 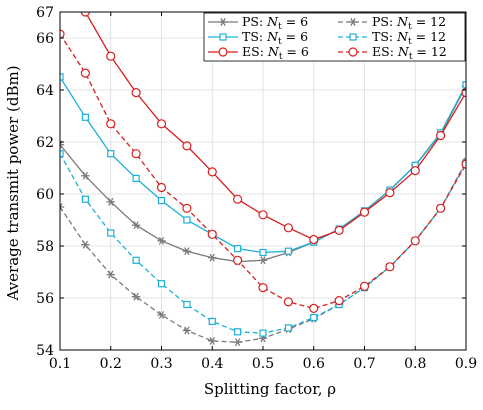 I want to click on legend-item: PS: Nt = 6, so click(x=258, y=23).